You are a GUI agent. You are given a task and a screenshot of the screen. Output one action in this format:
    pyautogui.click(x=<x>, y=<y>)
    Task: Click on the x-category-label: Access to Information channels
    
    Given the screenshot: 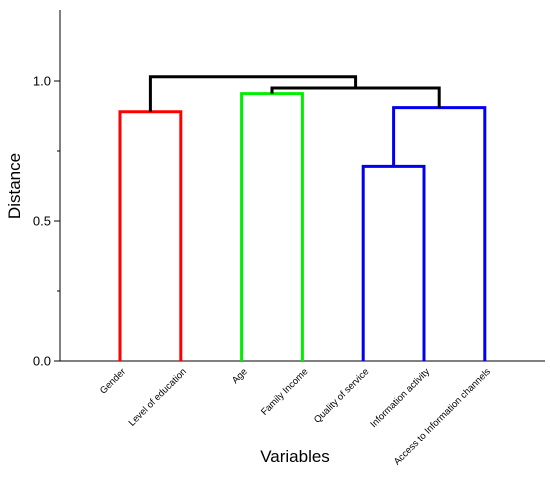 What is the action you would take?
    pyautogui.click(x=442, y=416)
    